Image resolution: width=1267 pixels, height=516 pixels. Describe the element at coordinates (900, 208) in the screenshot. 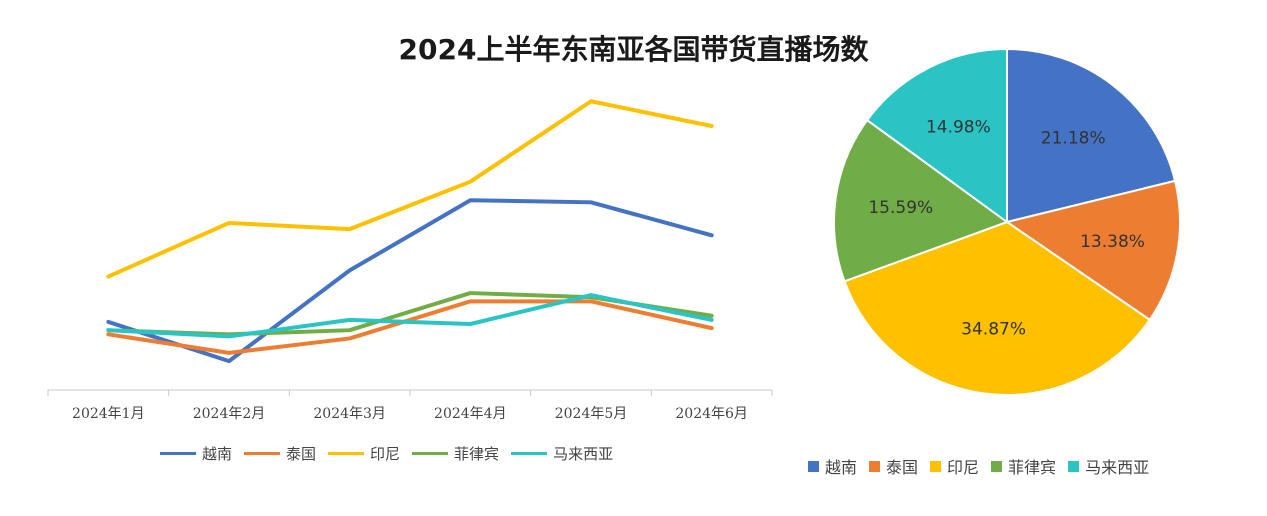

I see `pie-slice-label: 15.59%` at that location.